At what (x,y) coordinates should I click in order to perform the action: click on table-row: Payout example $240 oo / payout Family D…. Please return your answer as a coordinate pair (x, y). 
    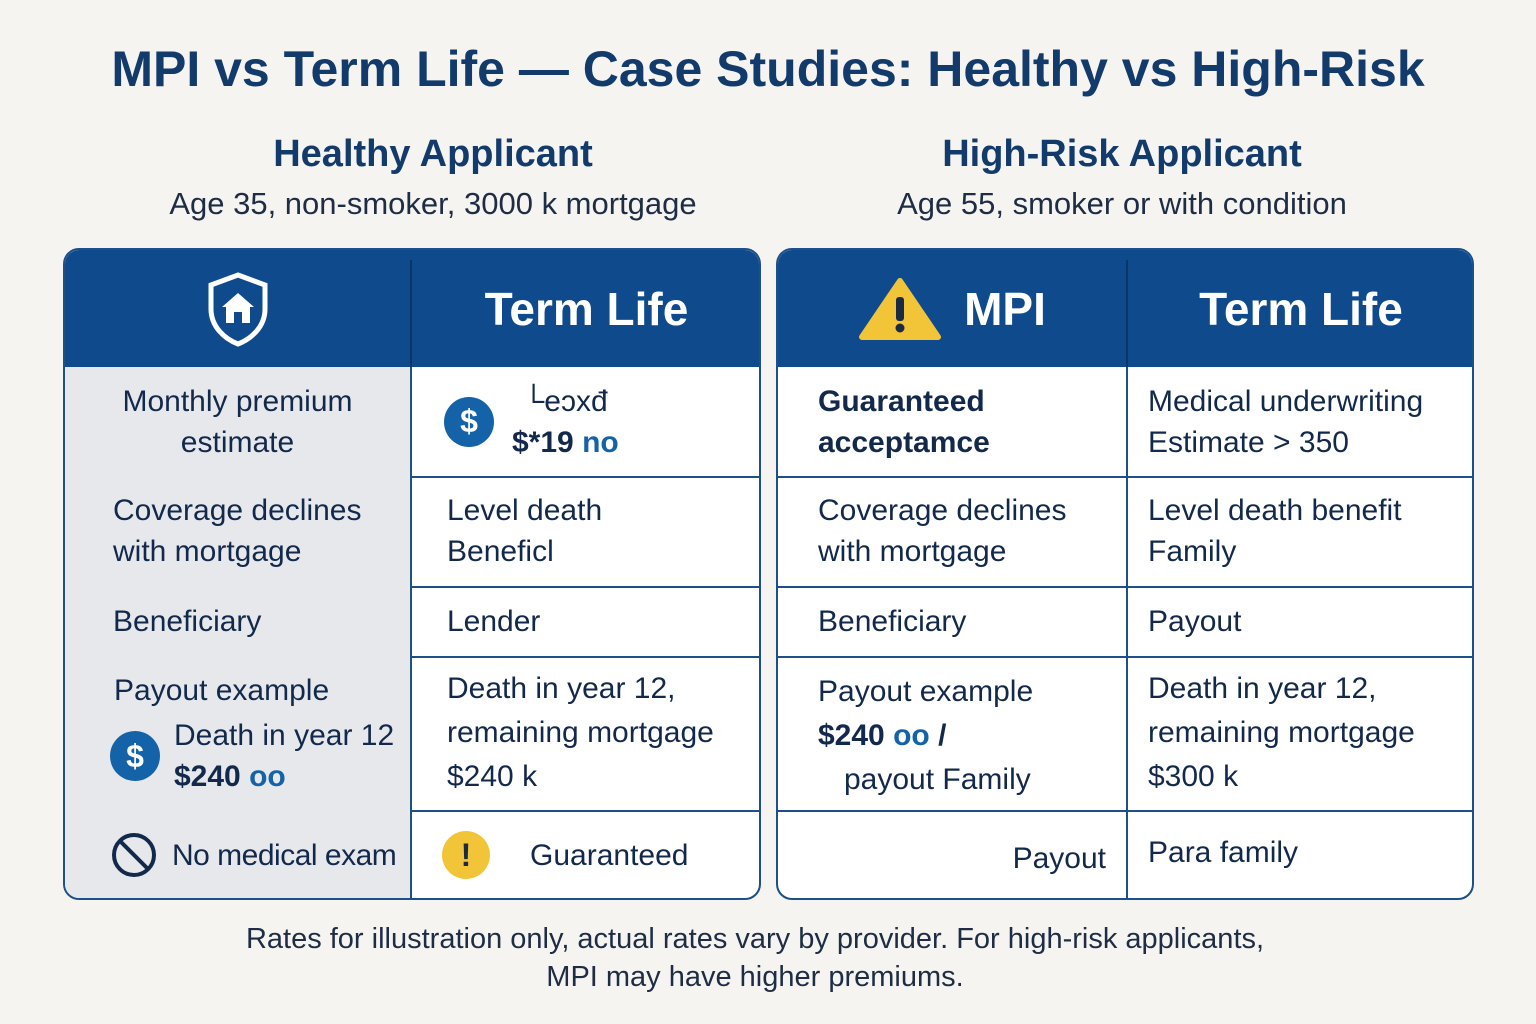
    Looking at the image, I should click on (1125, 733).